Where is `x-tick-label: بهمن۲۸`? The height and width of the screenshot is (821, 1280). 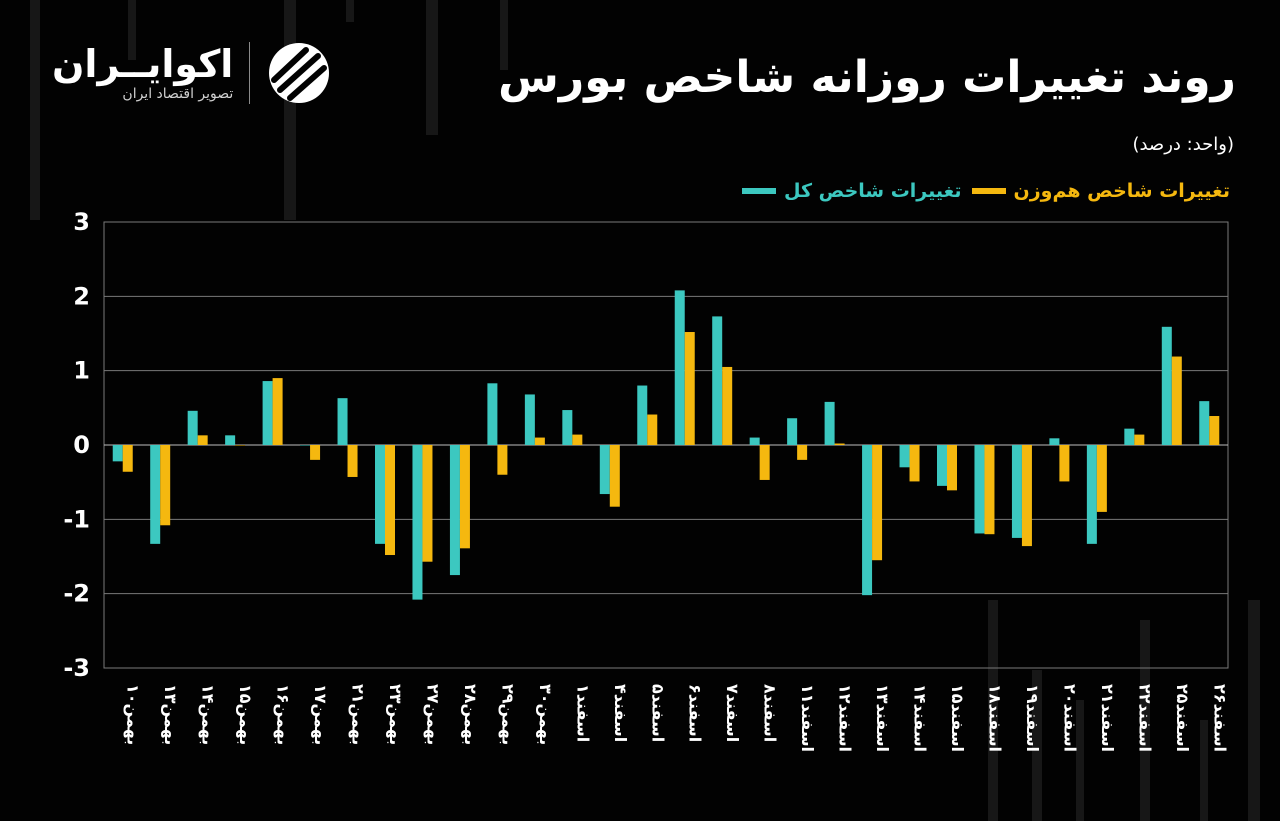 x-tick-label: بهمن۲۸ is located at coordinates (470, 714).